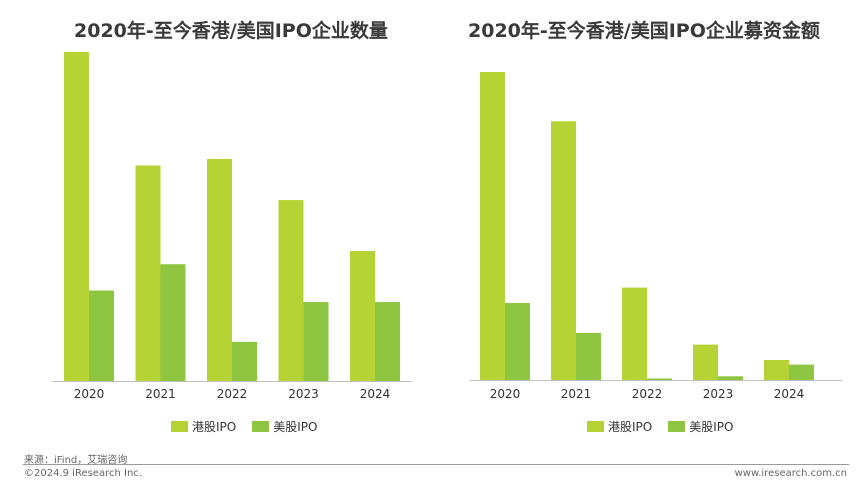  Describe the element at coordinates (660, 426) in the screenshot. I see `right-chart-legend: 港股IPO 美股IPO` at that location.